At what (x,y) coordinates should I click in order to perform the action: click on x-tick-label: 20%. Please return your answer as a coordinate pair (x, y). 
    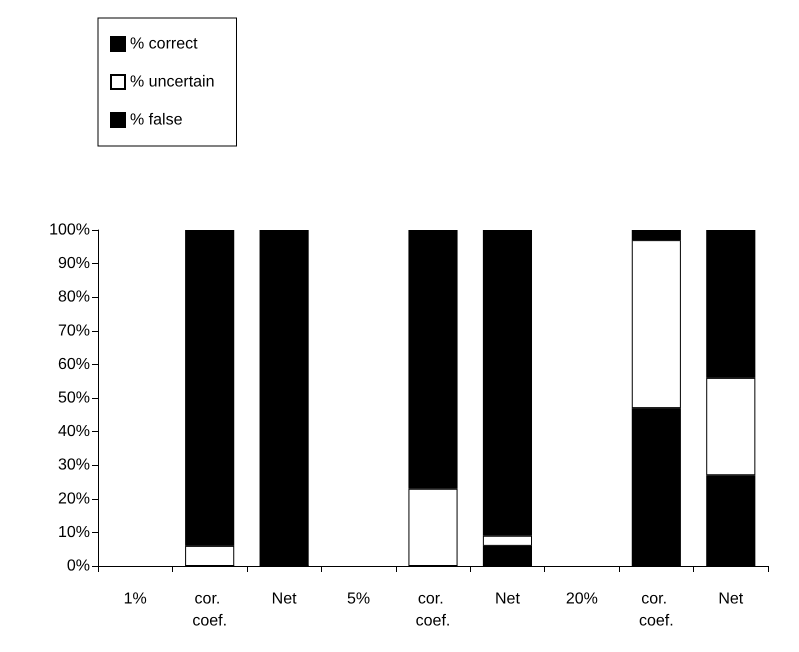
    Looking at the image, I should click on (582, 599).